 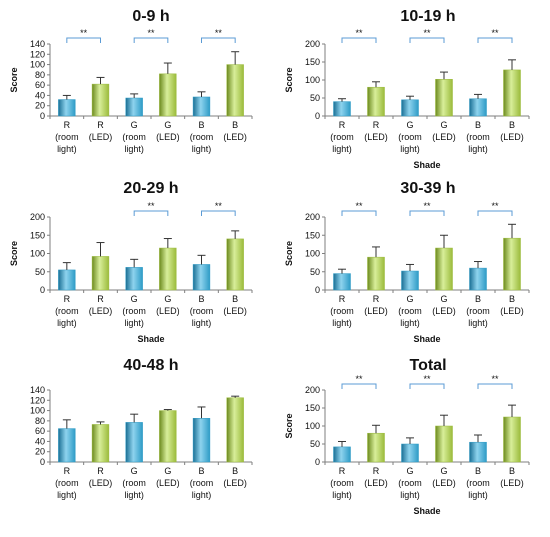 What do you see at coordinates (40, 431) in the screenshot?
I see `y-tick-label: 60` at bounding box center [40, 431].